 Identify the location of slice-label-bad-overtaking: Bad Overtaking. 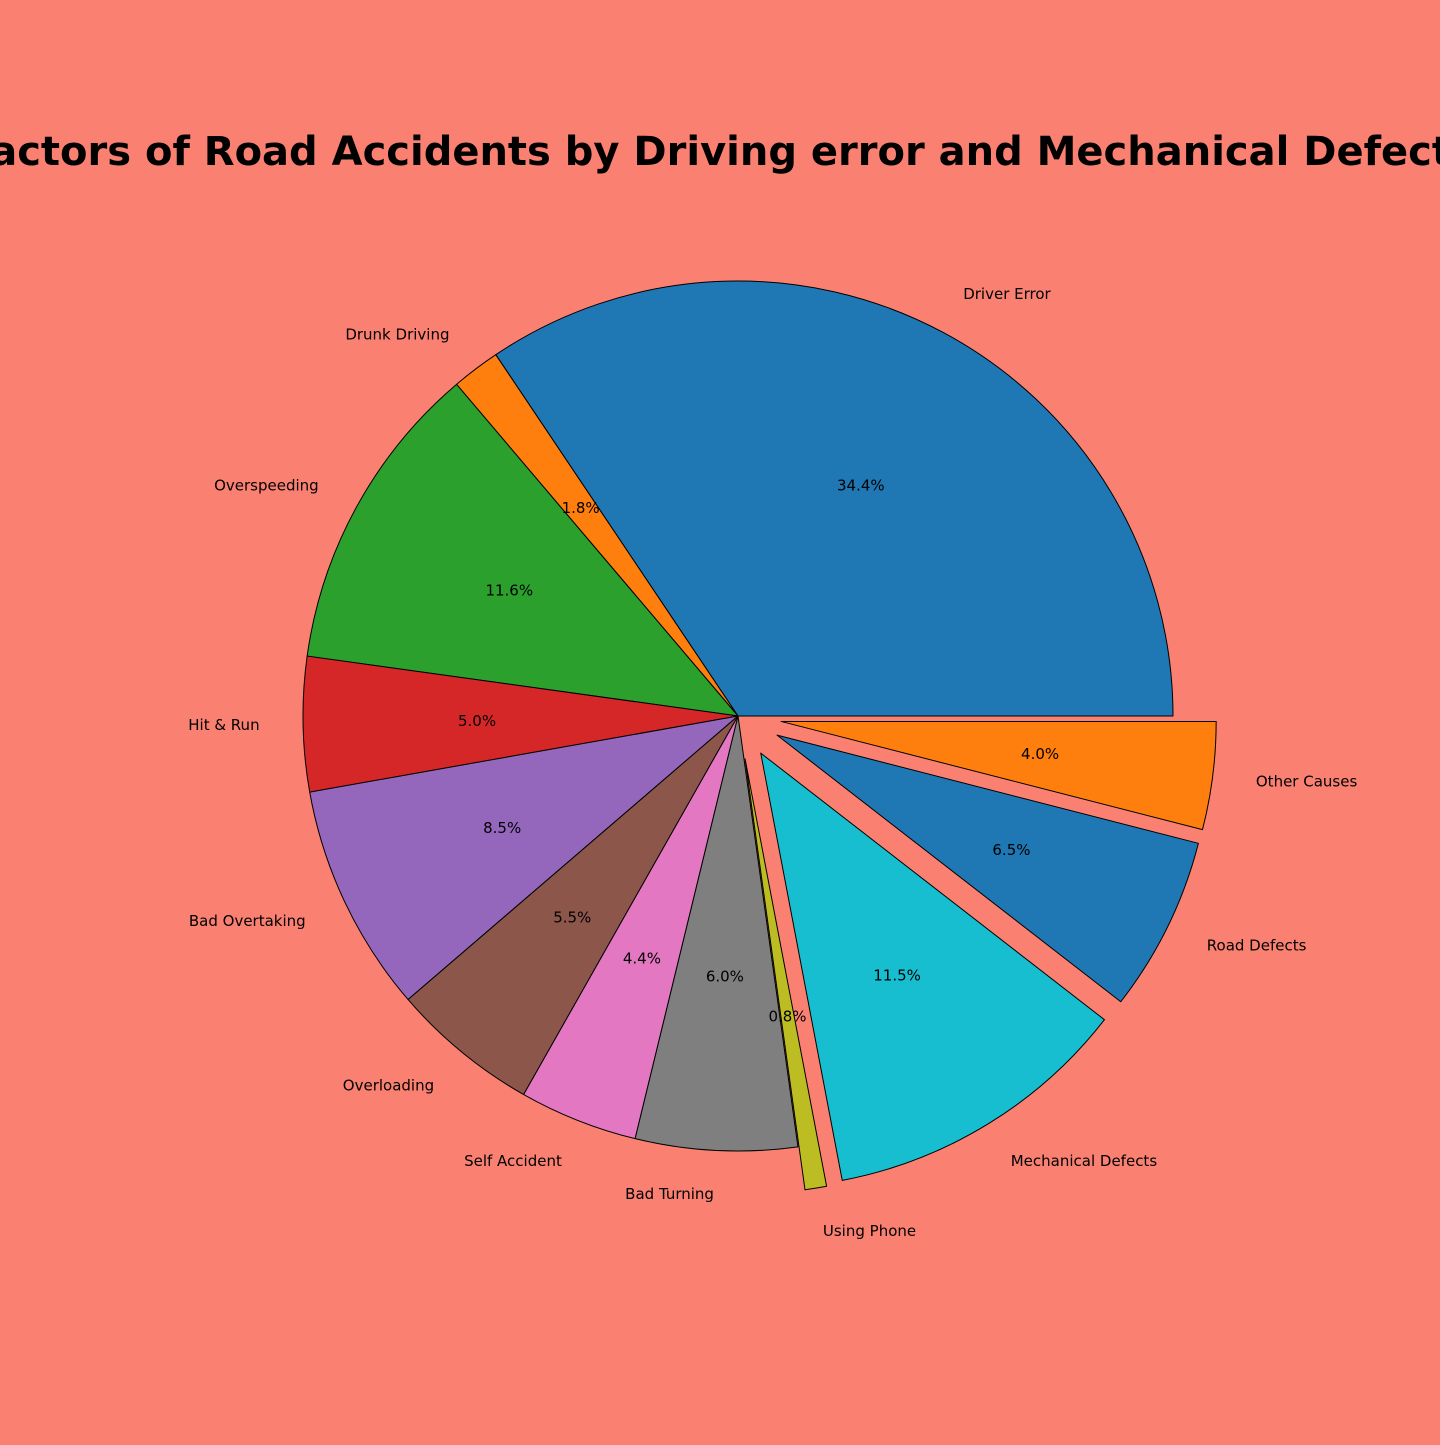
(247, 921).